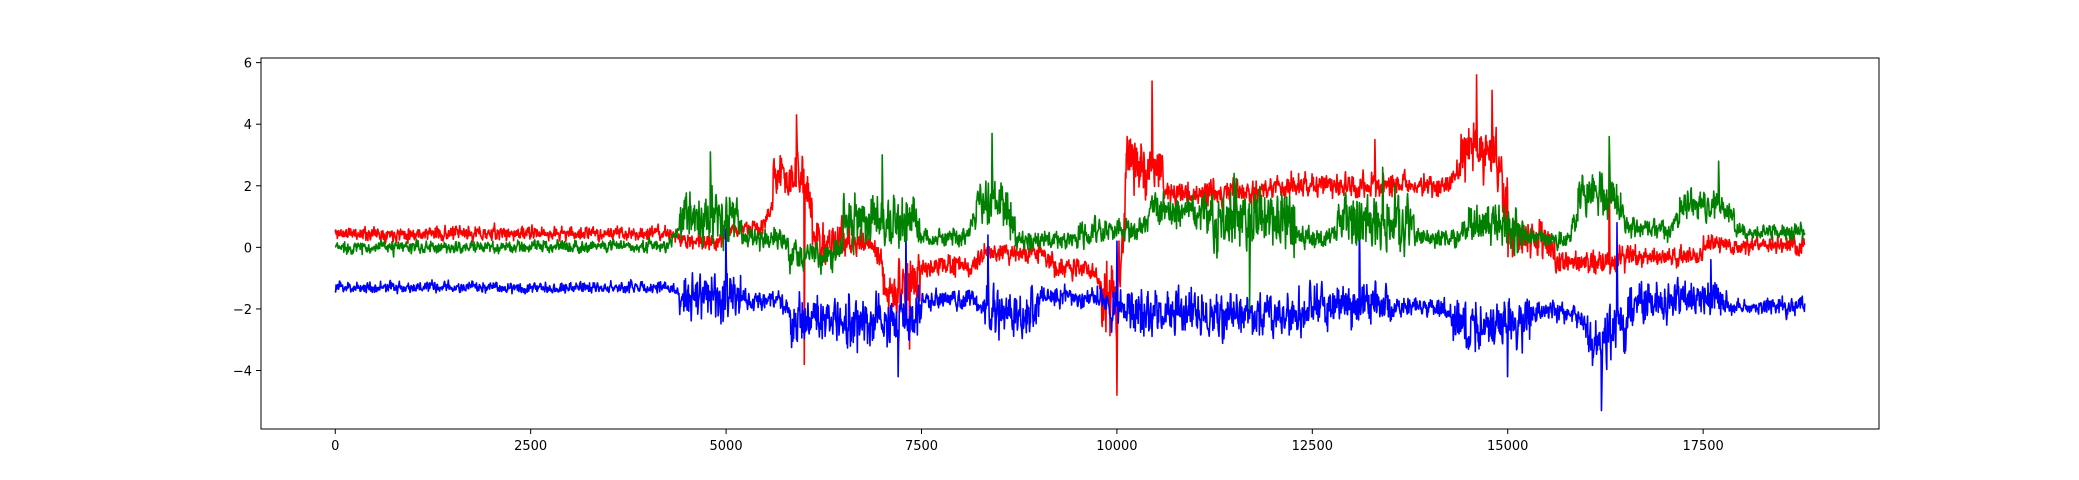  Describe the element at coordinates (248, 64) in the screenshot. I see `y-tick-label: 6` at that location.